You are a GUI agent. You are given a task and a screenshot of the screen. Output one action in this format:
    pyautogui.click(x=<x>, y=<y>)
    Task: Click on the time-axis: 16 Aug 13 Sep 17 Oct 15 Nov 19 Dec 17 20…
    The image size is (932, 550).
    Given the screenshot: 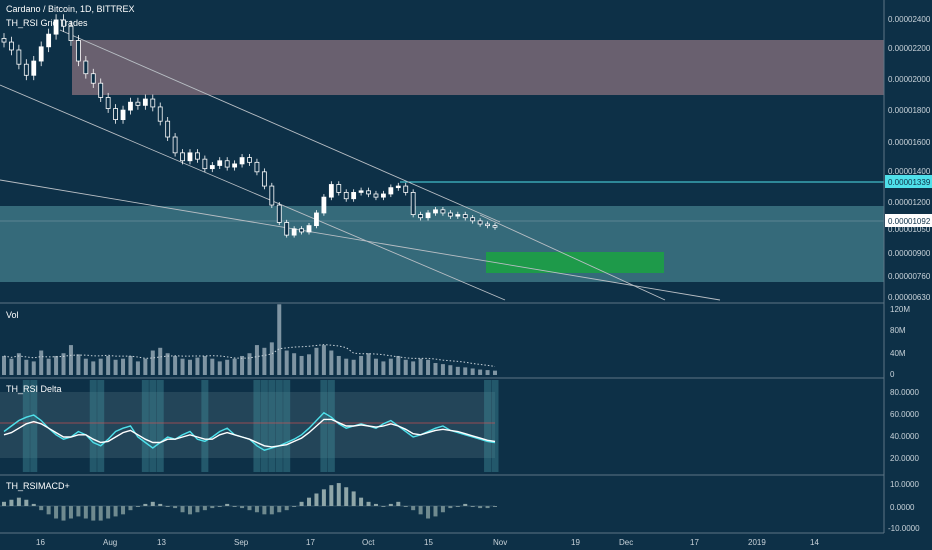 What is the action you would take?
    pyautogui.click(x=427, y=542)
    